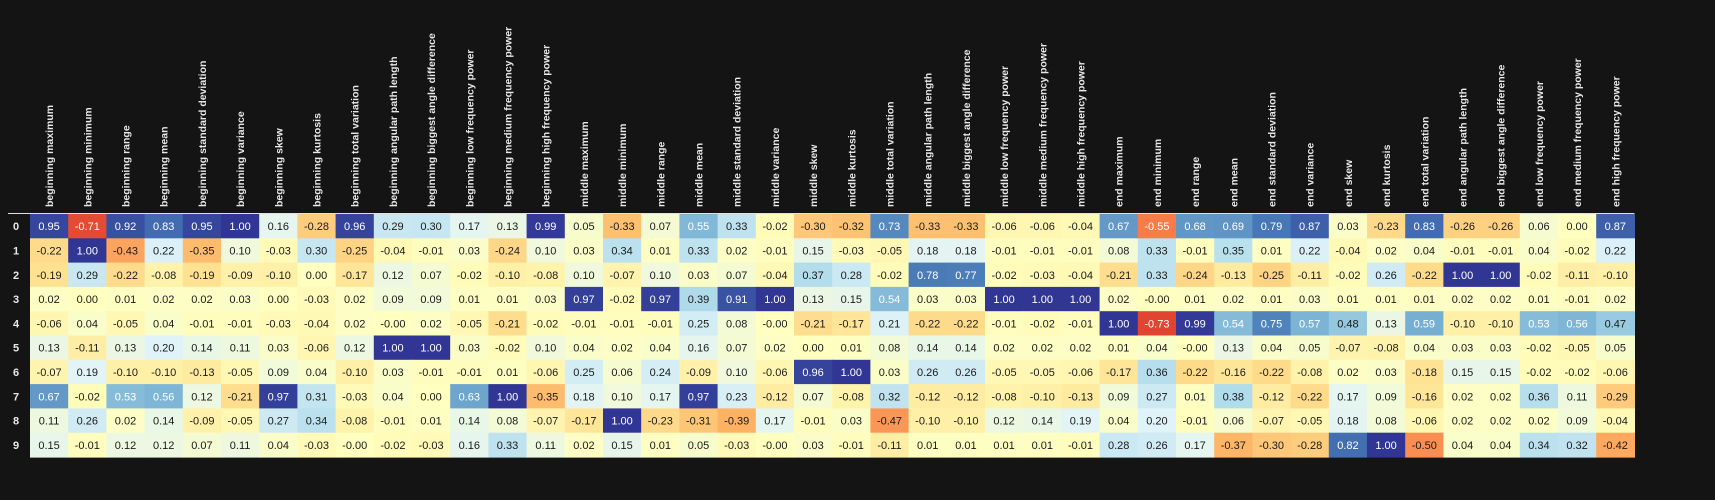 This screenshot has width=1715, height=500. Describe the element at coordinates (1538, 251) in the screenshot. I see `cell-value: 0.04` at that location.